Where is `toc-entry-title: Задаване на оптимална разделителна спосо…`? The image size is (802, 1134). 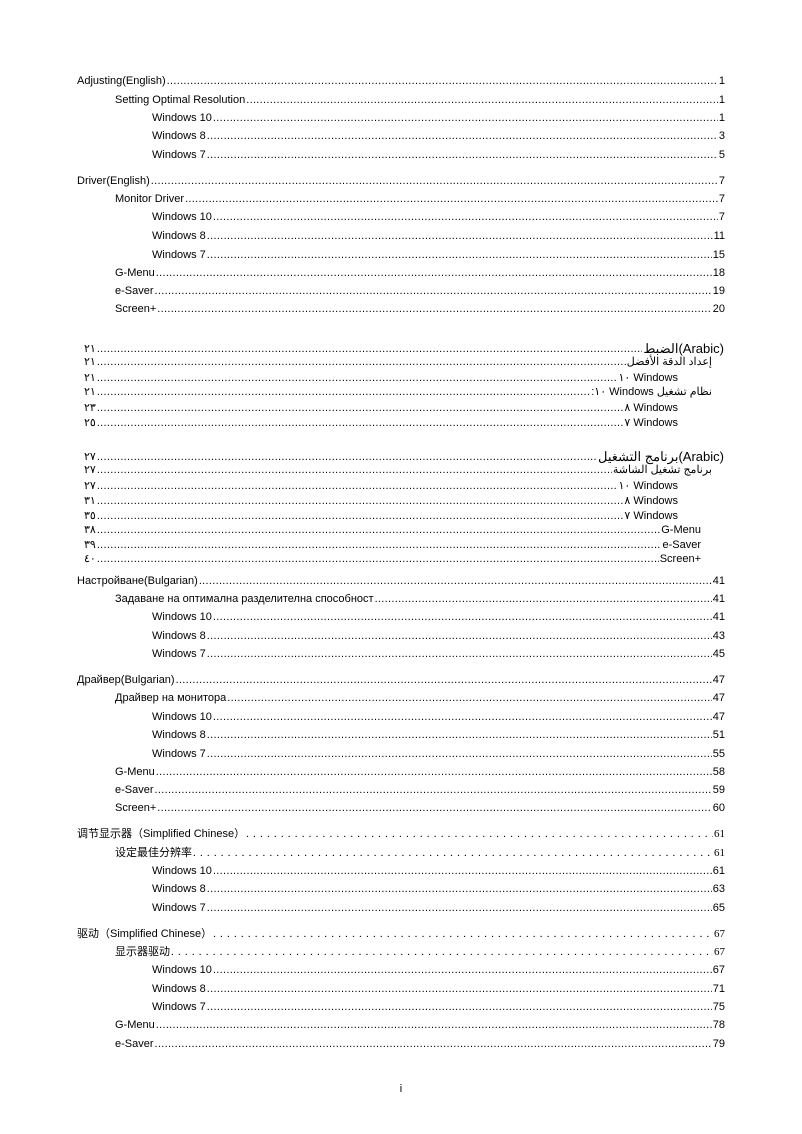
toc-entry-title: Задаване на оптимална разделителна спосо… is located at coordinates (244, 599).